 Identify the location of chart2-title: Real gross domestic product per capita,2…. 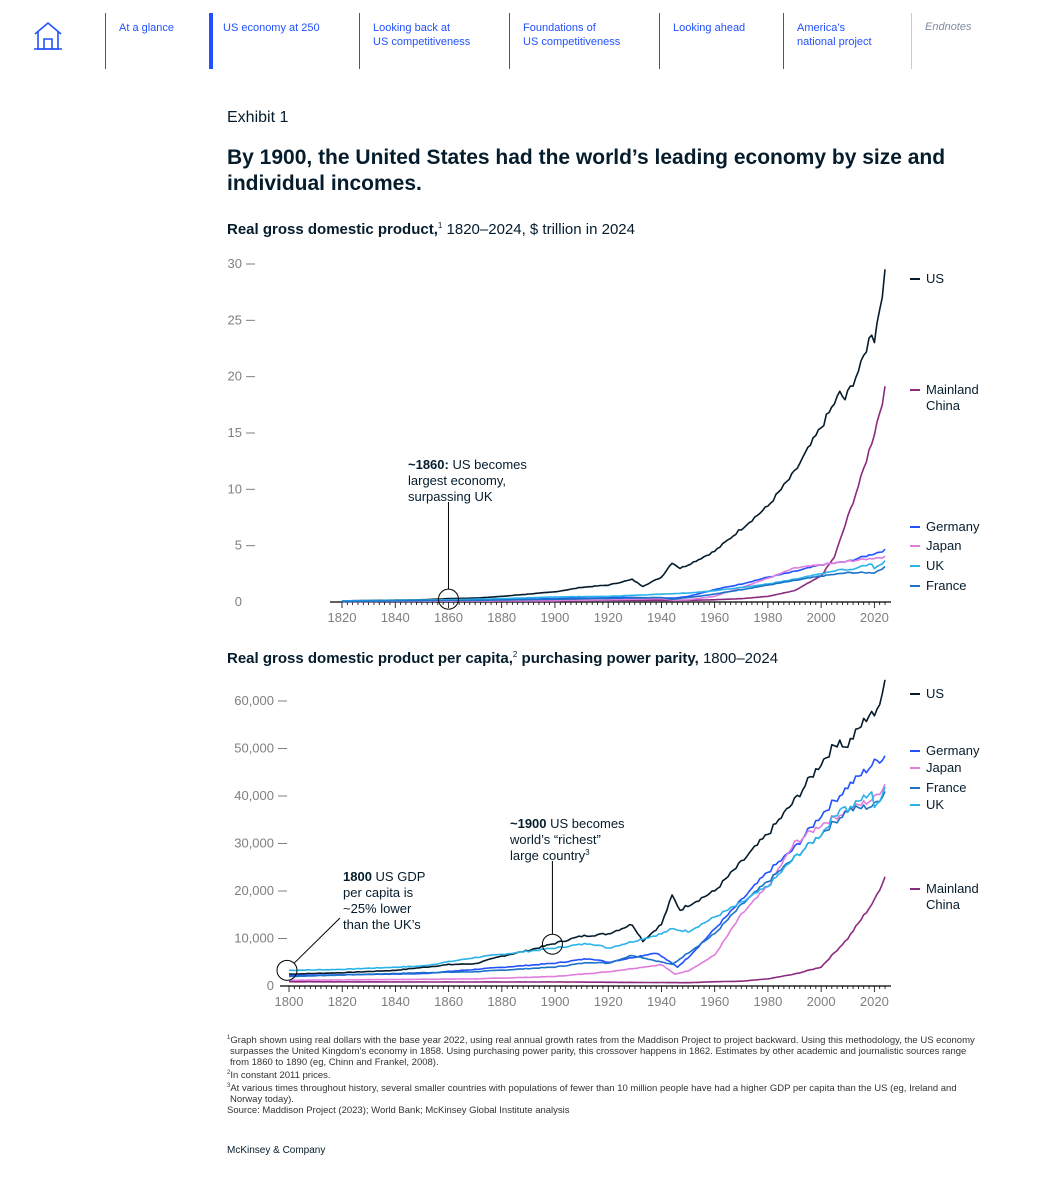
(502, 658).